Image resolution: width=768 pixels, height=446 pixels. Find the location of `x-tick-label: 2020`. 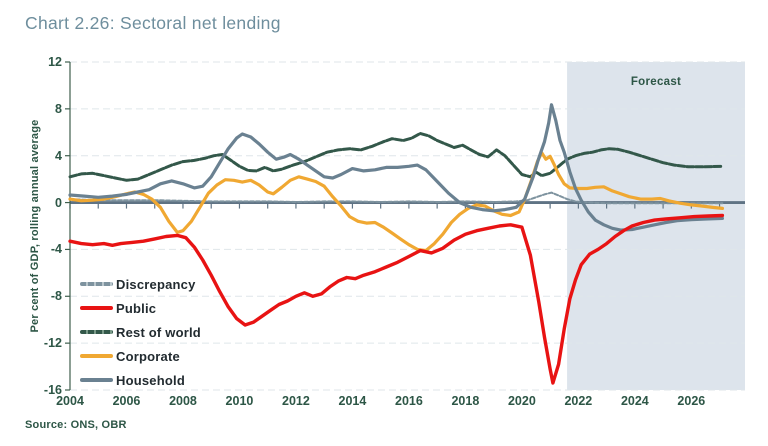

x-tick-label: 2020 is located at coordinates (521, 401).